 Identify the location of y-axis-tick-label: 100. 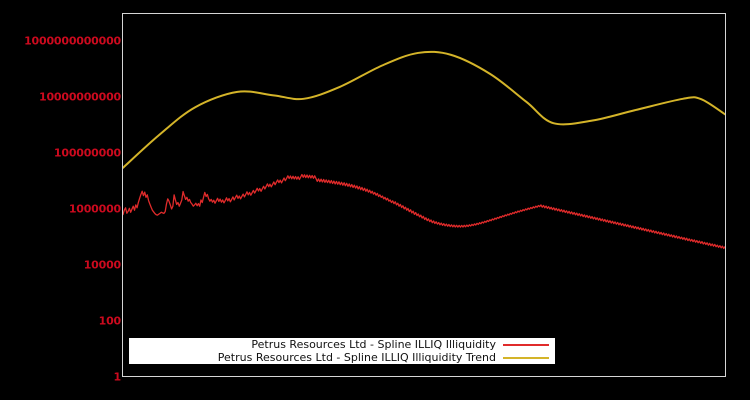
(110, 321).